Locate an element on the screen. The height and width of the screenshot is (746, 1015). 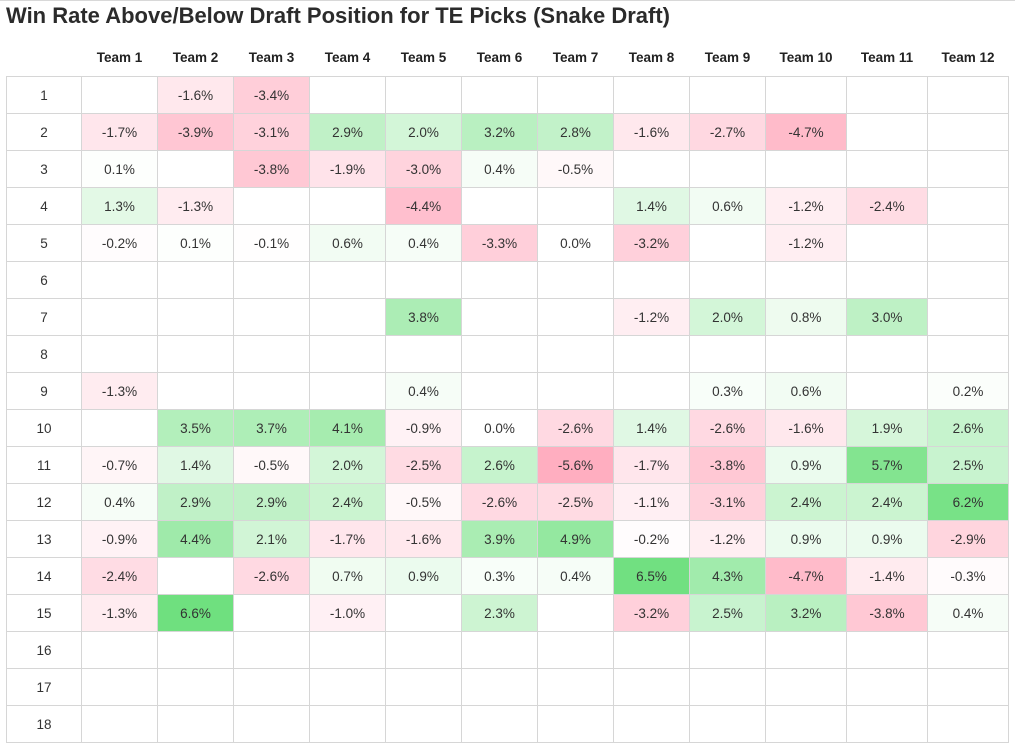
heatmap-cell: -1.7% is located at coordinates (347, 539).